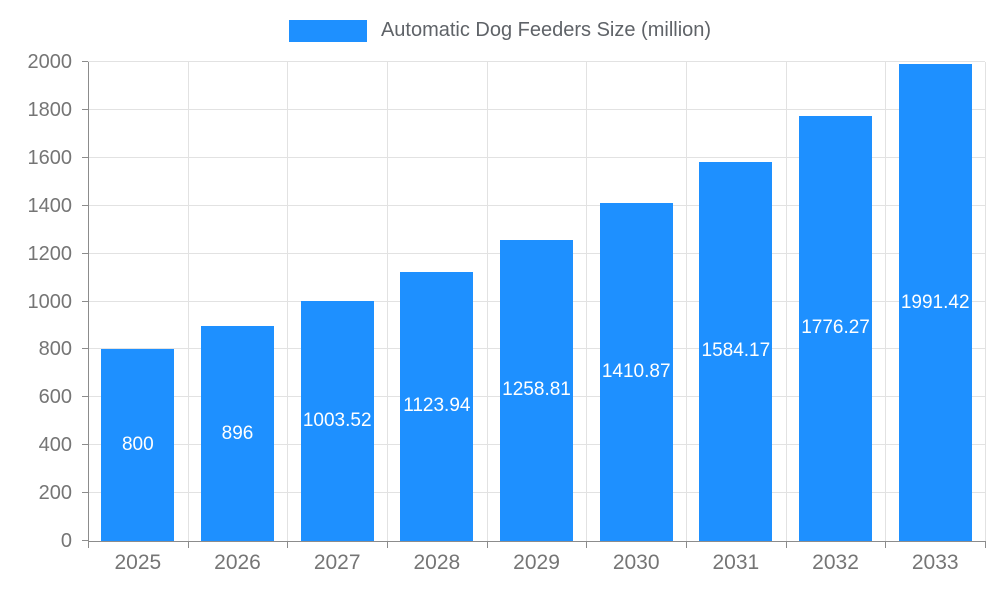  What do you see at coordinates (138, 562) in the screenshot?
I see `x-tick-label: 2025` at bounding box center [138, 562].